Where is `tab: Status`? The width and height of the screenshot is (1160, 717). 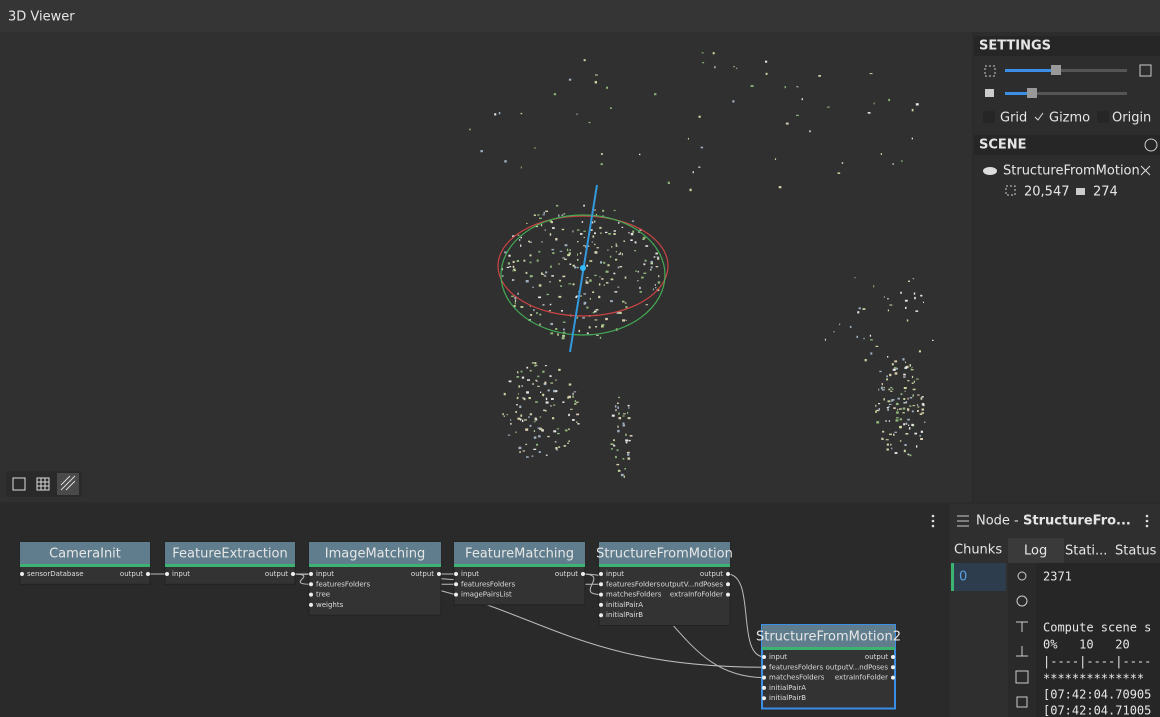
tab: Status is located at coordinates (1136, 551).